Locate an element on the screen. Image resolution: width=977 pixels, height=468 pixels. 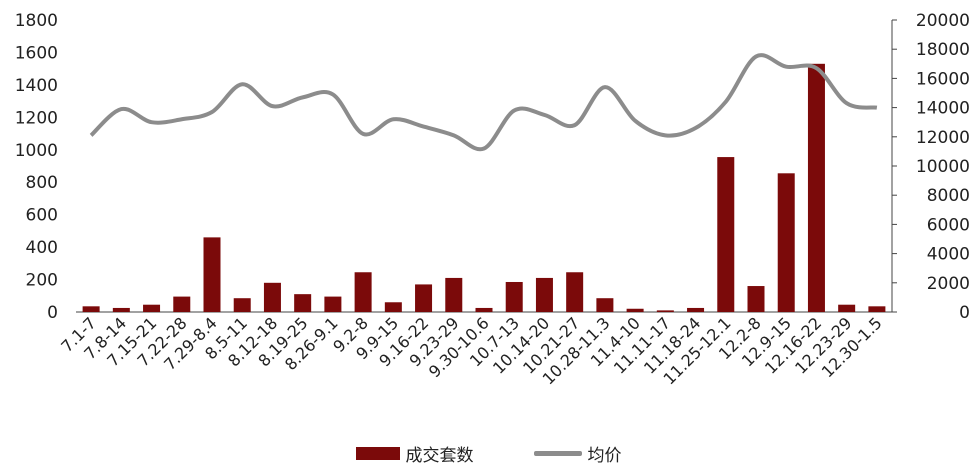
legend-swatch-bar is located at coordinates (377, 453).